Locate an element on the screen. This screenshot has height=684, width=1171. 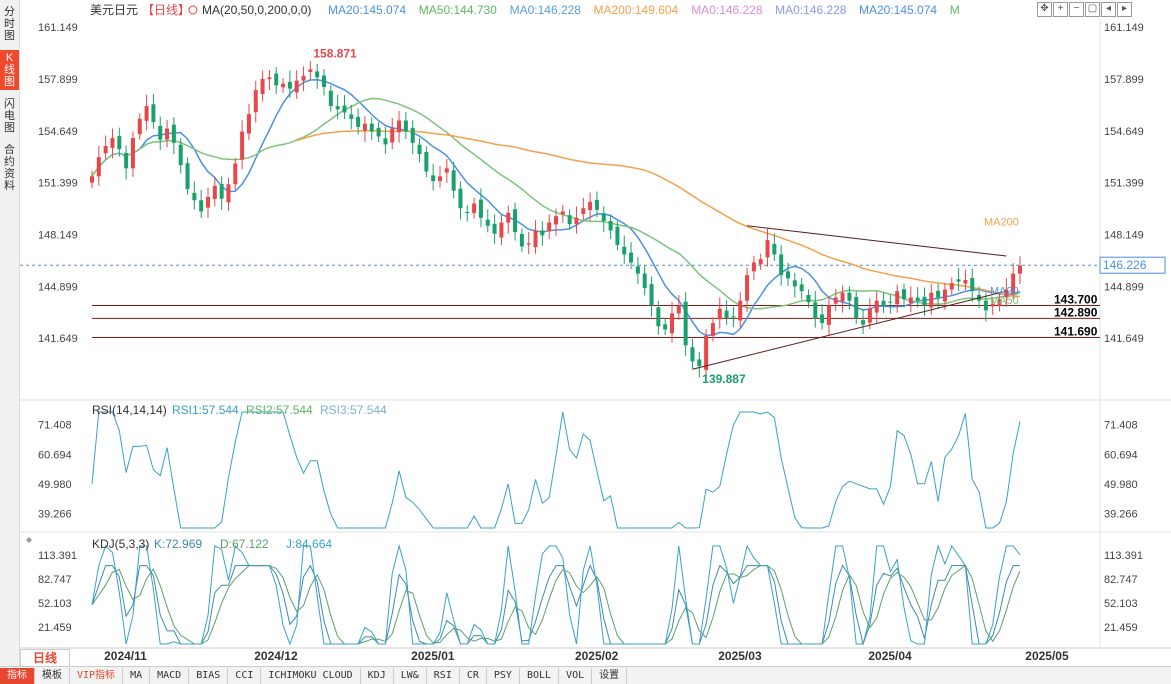
ma-config-label: MA(20,50,0,200,0,0) is located at coordinates (256, 10).